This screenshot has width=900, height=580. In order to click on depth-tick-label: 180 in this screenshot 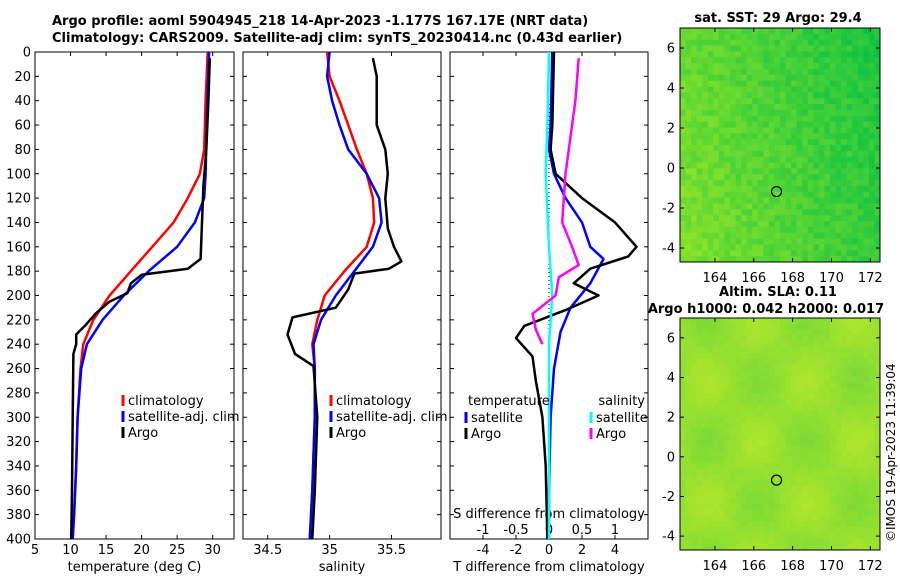, I will do `click(18, 272)`.